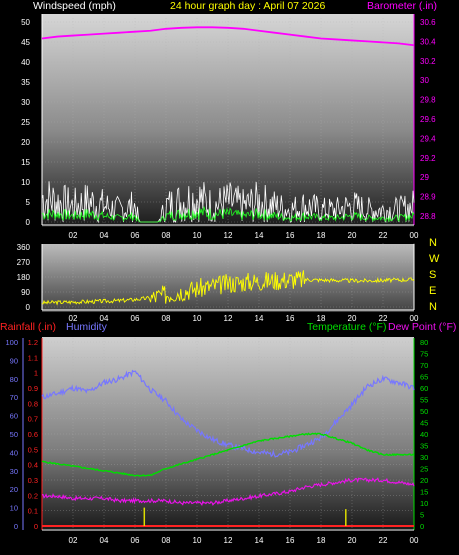 The image size is (459, 555). Describe the element at coordinates (434, 259) in the screenshot. I see `compass-label: W` at that location.